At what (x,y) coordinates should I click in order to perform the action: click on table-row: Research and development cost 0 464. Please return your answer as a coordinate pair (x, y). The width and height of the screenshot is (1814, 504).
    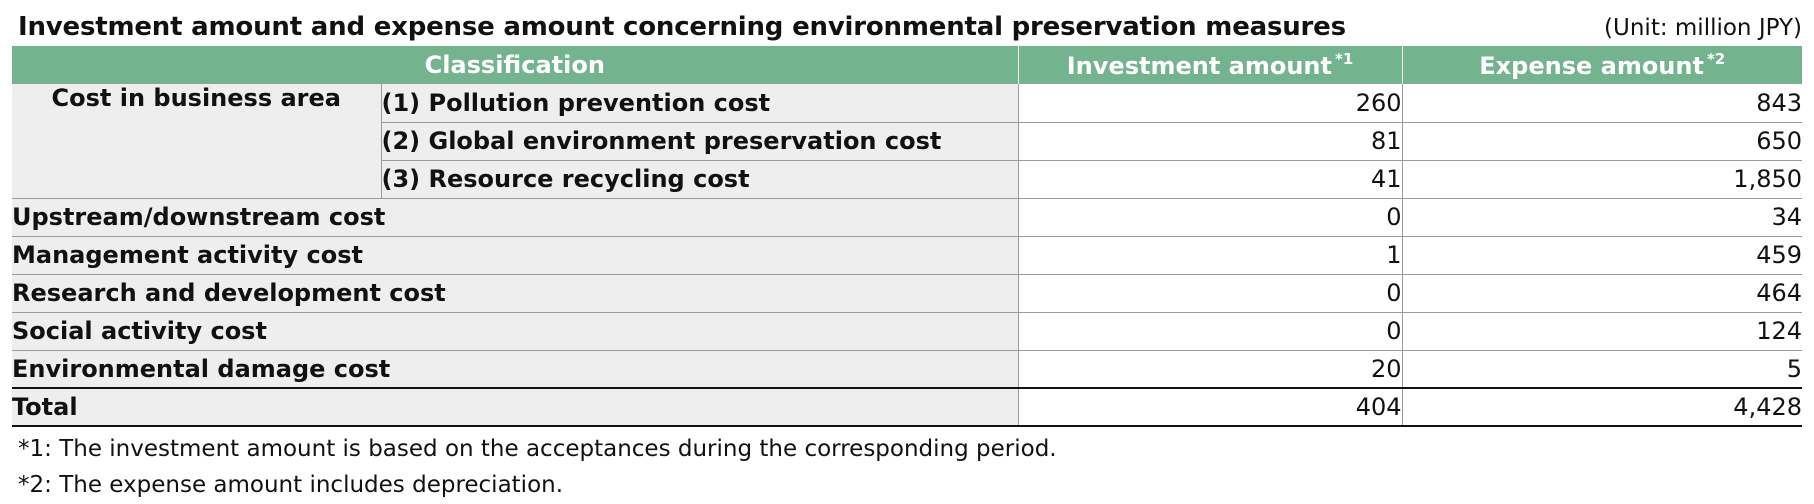
    Looking at the image, I should click on (907, 293).